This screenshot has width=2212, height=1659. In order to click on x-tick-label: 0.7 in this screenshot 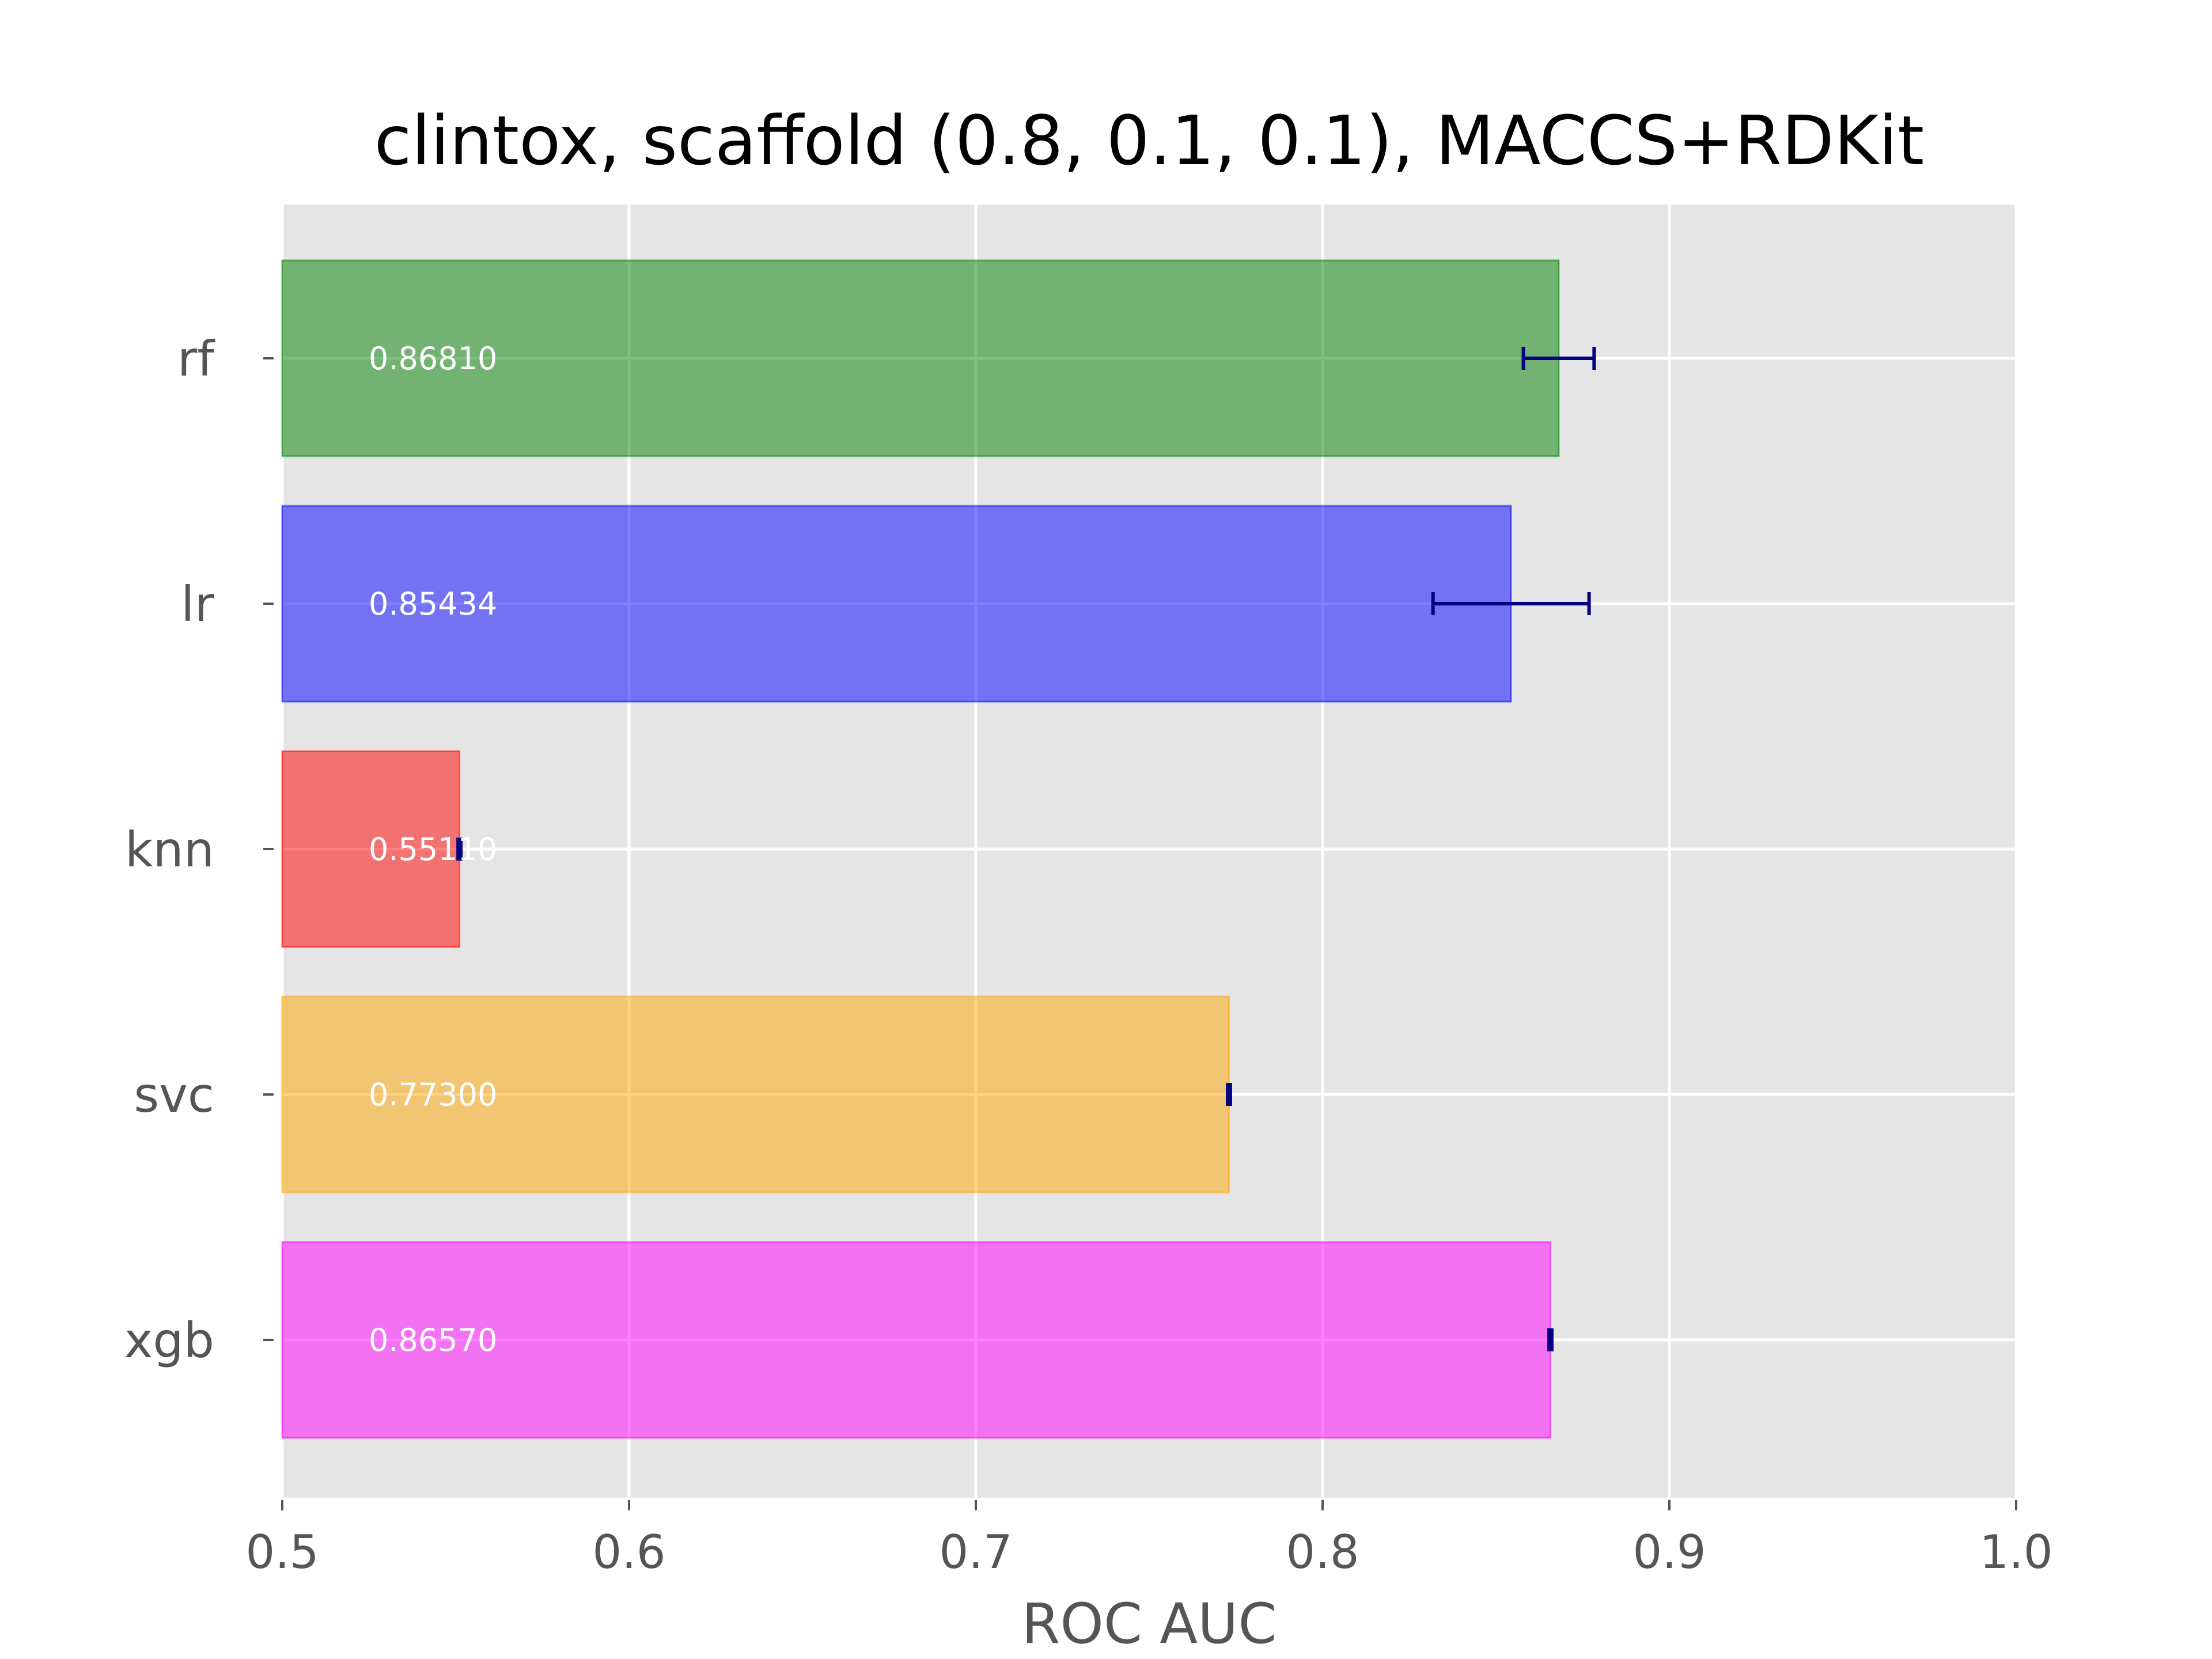, I will do `click(975, 1552)`.